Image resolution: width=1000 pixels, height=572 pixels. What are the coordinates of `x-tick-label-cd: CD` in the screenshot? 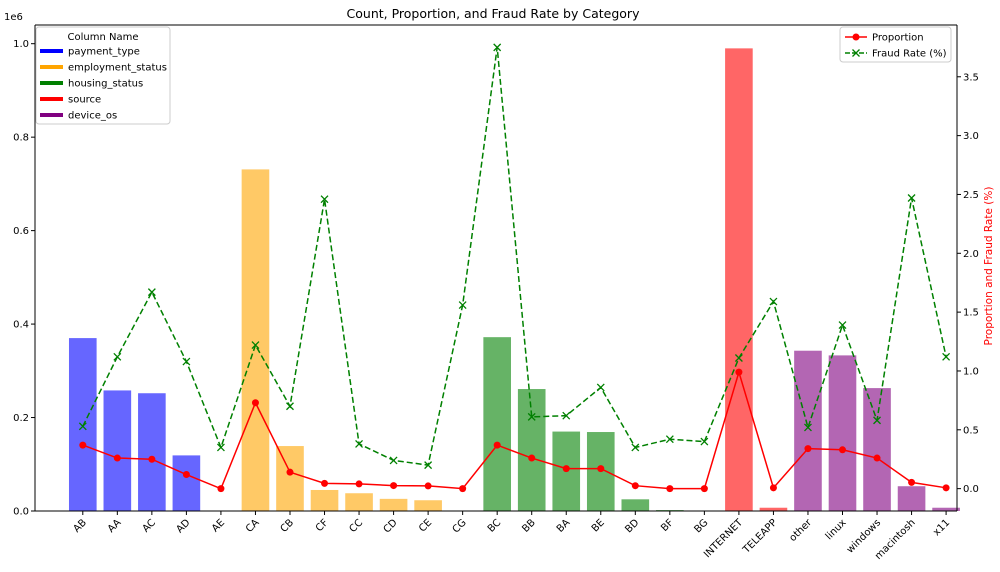 It's located at (391, 526).